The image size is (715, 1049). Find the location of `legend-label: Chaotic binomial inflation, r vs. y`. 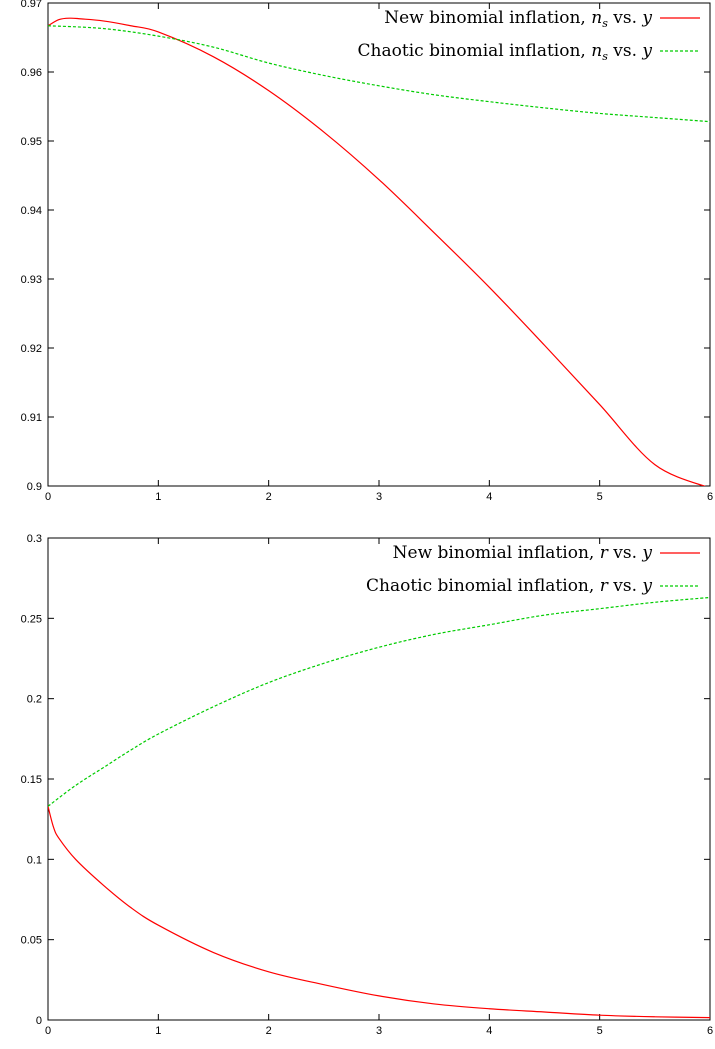

legend-label: Chaotic binomial inflation, r vs. y is located at coordinates (509, 586).